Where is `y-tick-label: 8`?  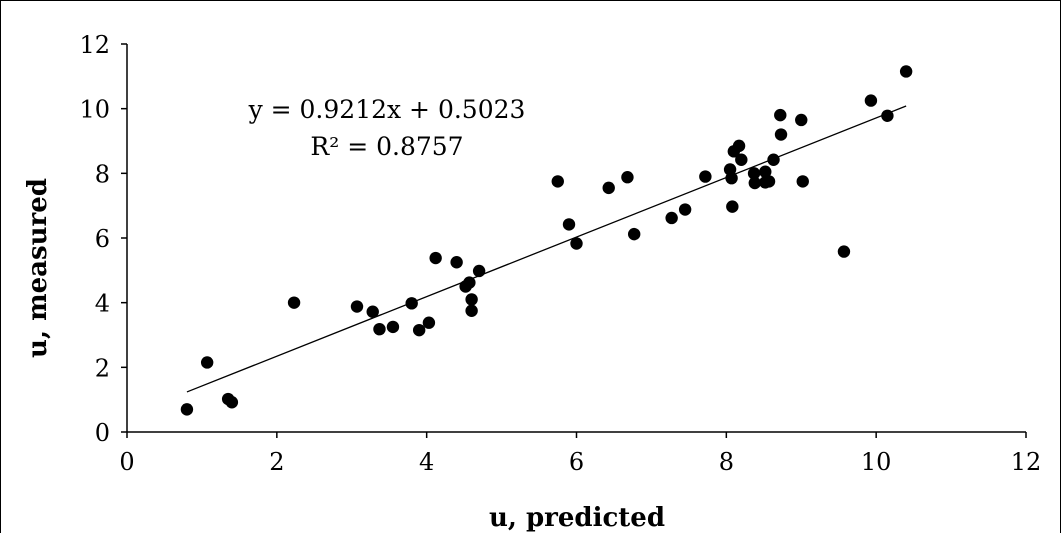
y-tick-label: 8 is located at coordinates (102, 174).